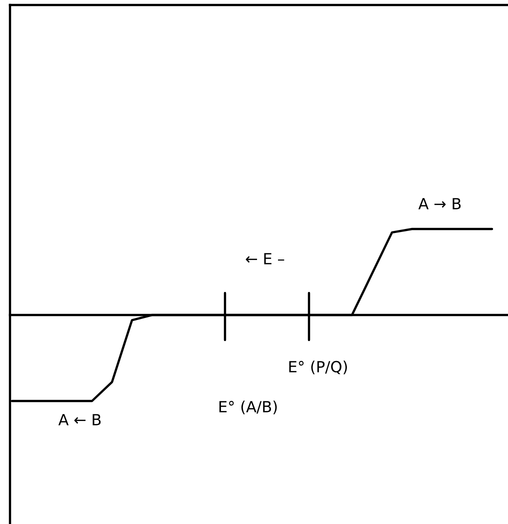 Image resolution: width=508 pixels, height=524 pixels. I want to click on annotation: E° (P/Q), so click(318, 367).